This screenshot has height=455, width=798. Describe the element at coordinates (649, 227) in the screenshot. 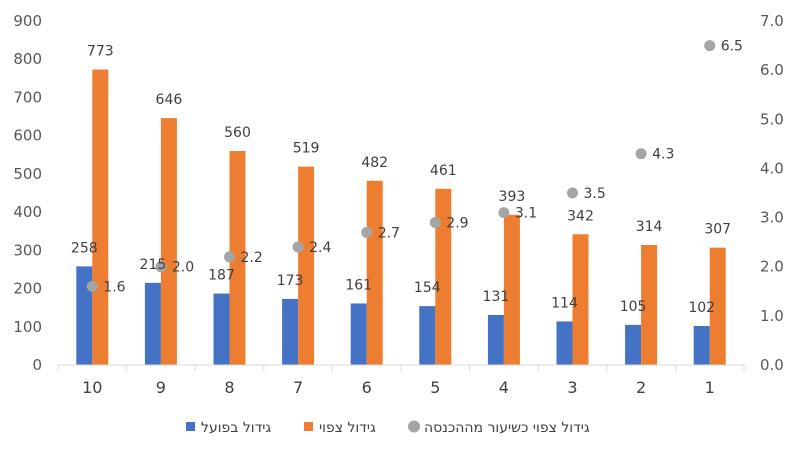

I see `data-label-expected-growth: 314` at that location.